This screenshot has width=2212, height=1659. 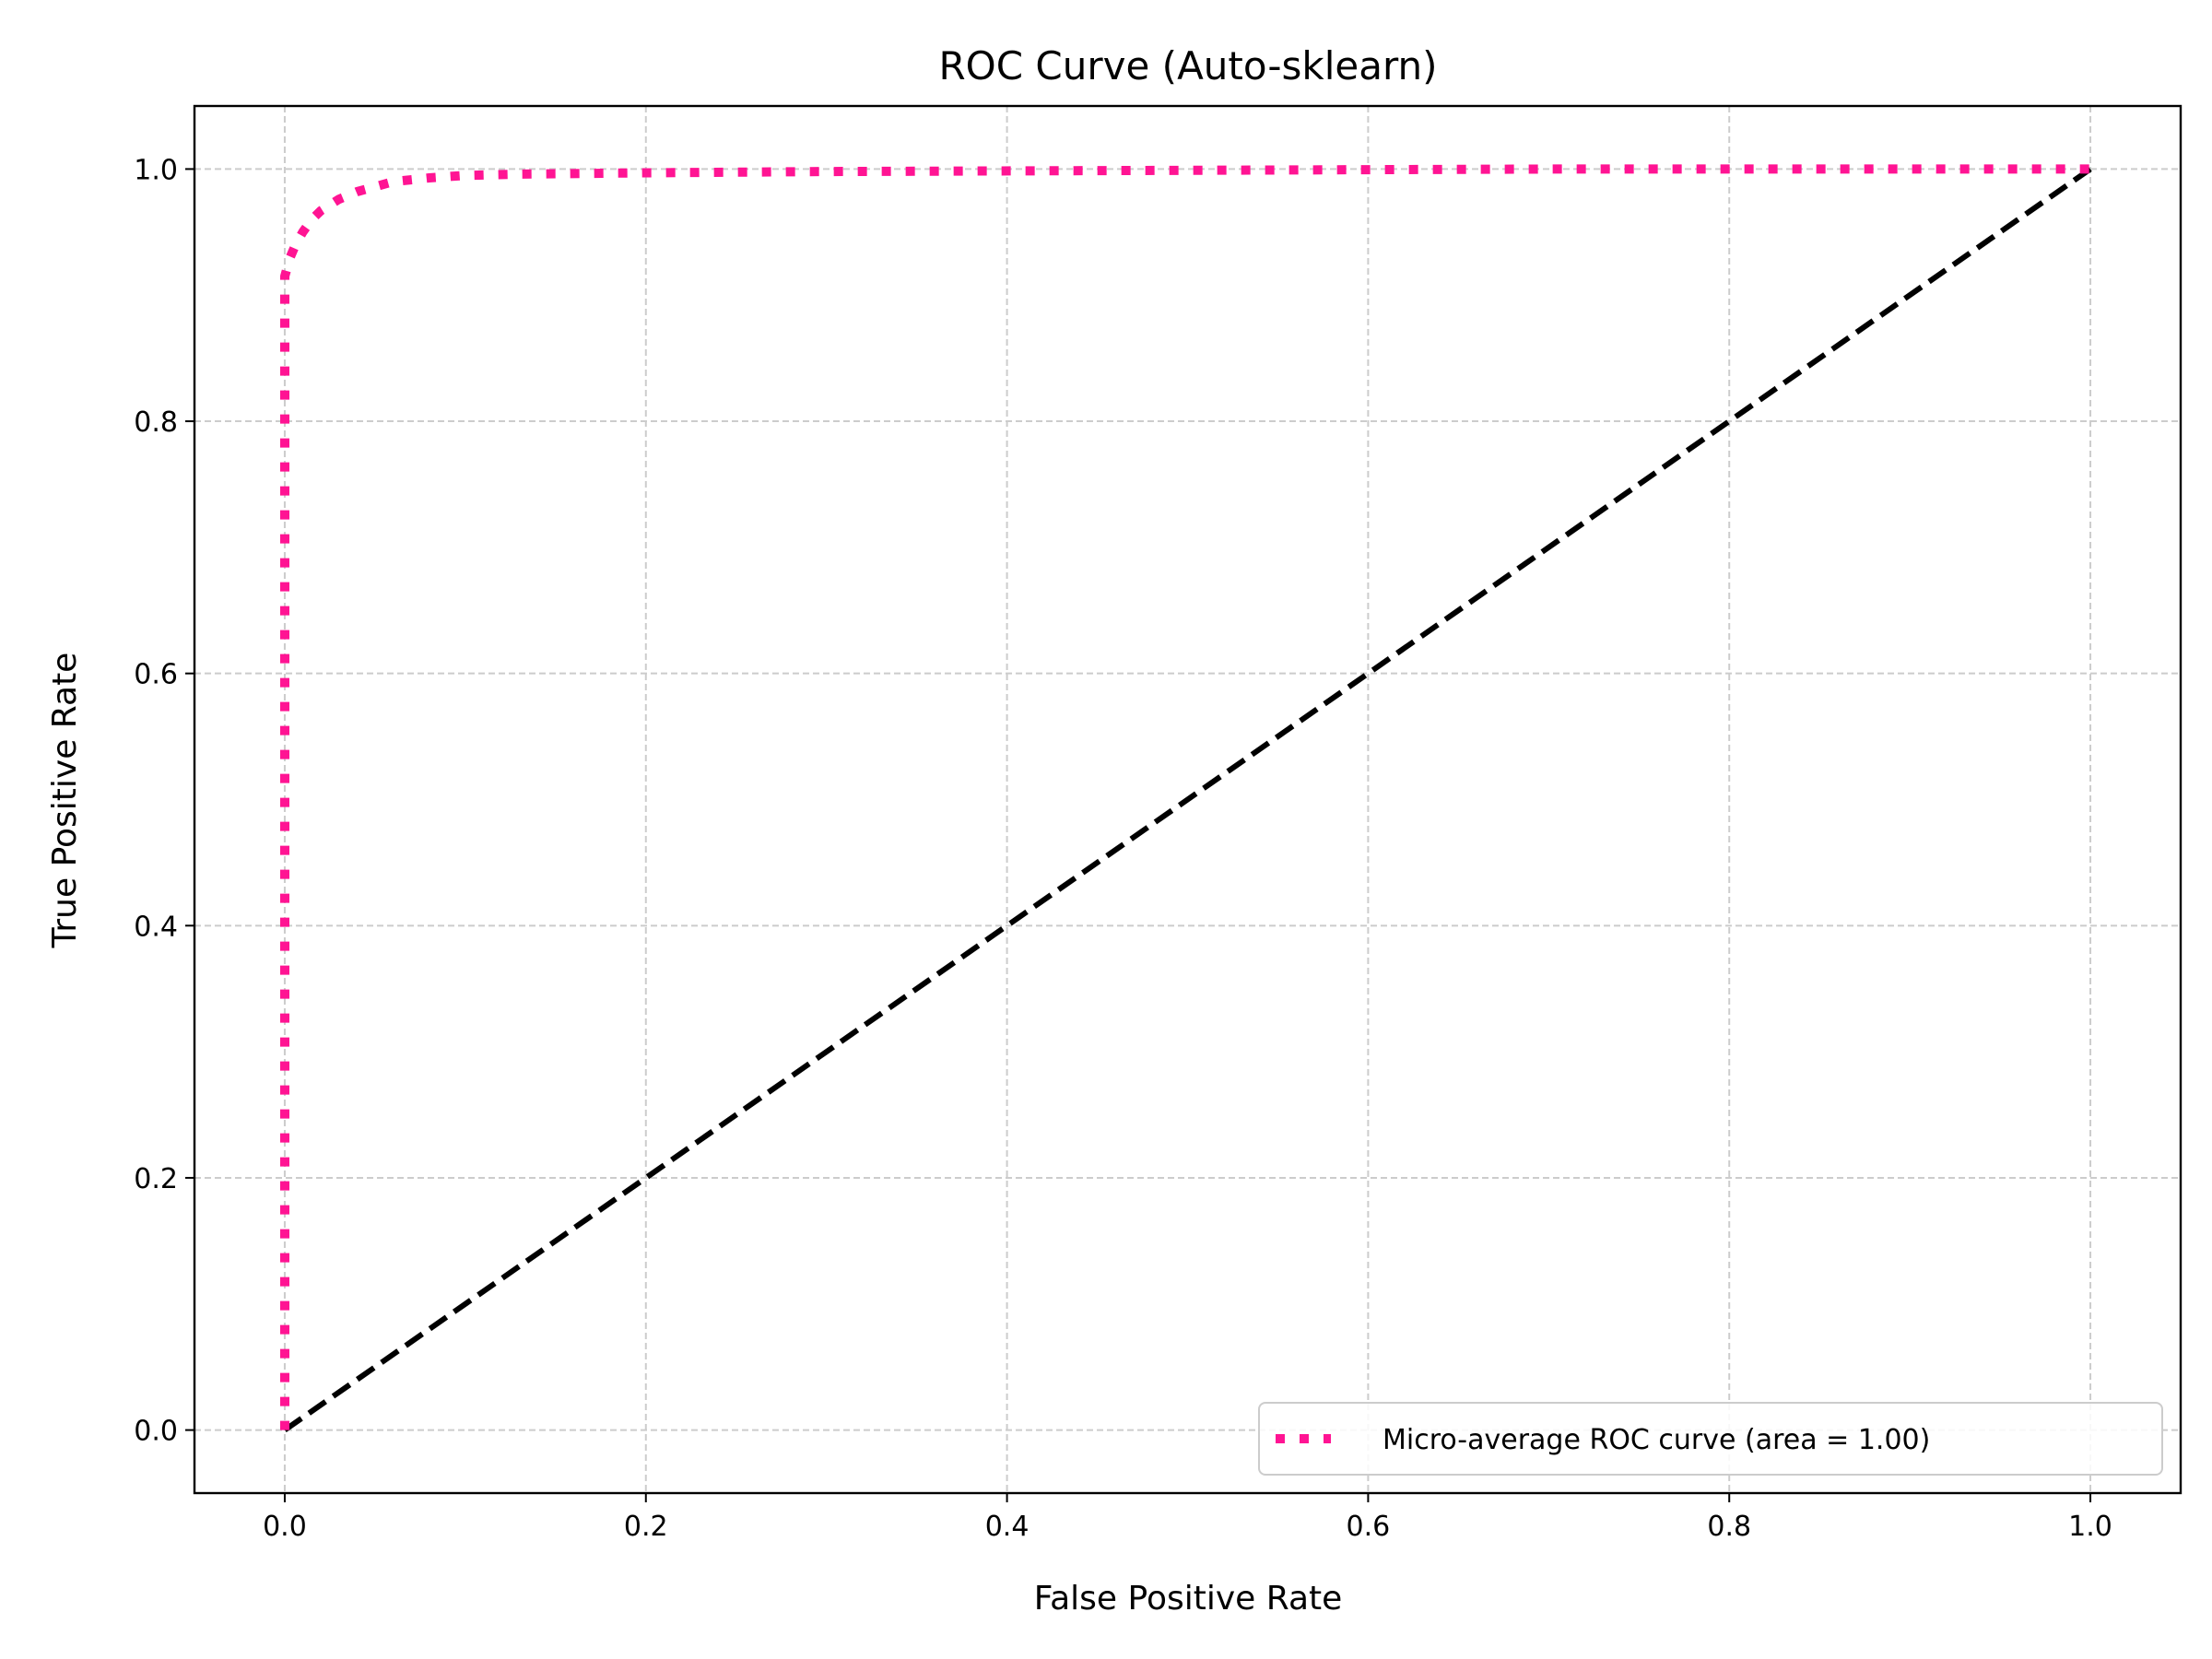 What do you see at coordinates (156, 927) in the screenshot?
I see `y-tick-label: 0.4` at bounding box center [156, 927].